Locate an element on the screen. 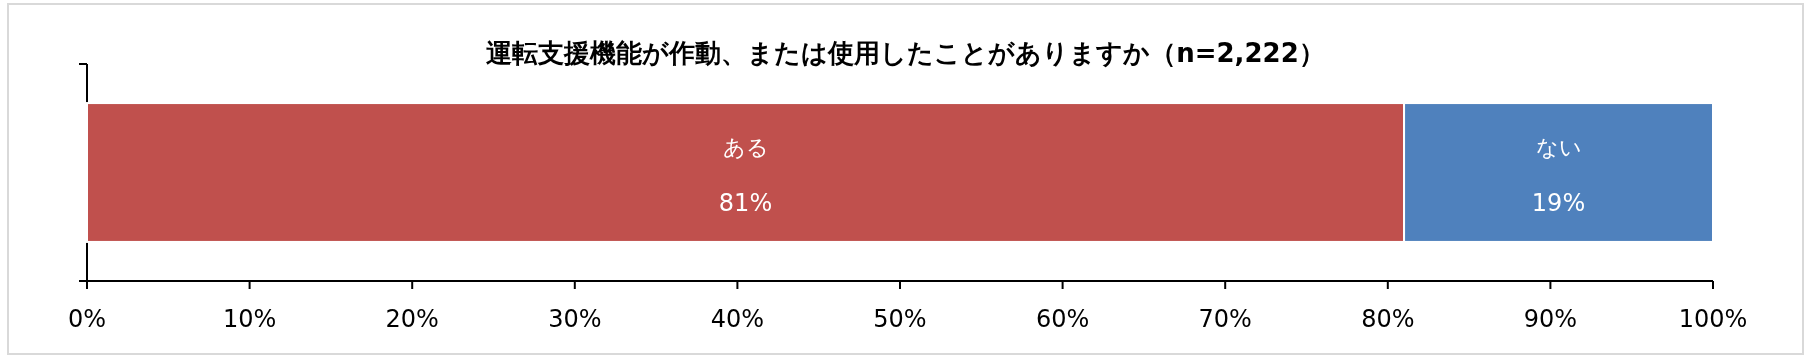  x-tick-label: 40% is located at coordinates (737, 319).